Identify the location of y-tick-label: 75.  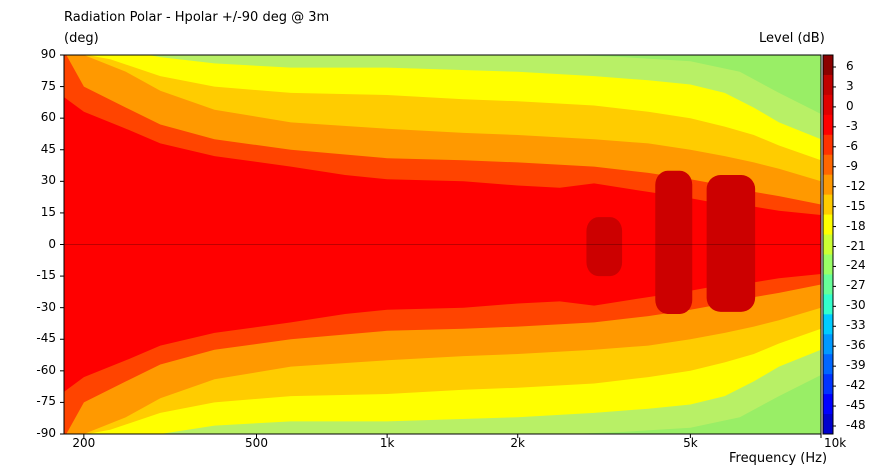
(48, 85).